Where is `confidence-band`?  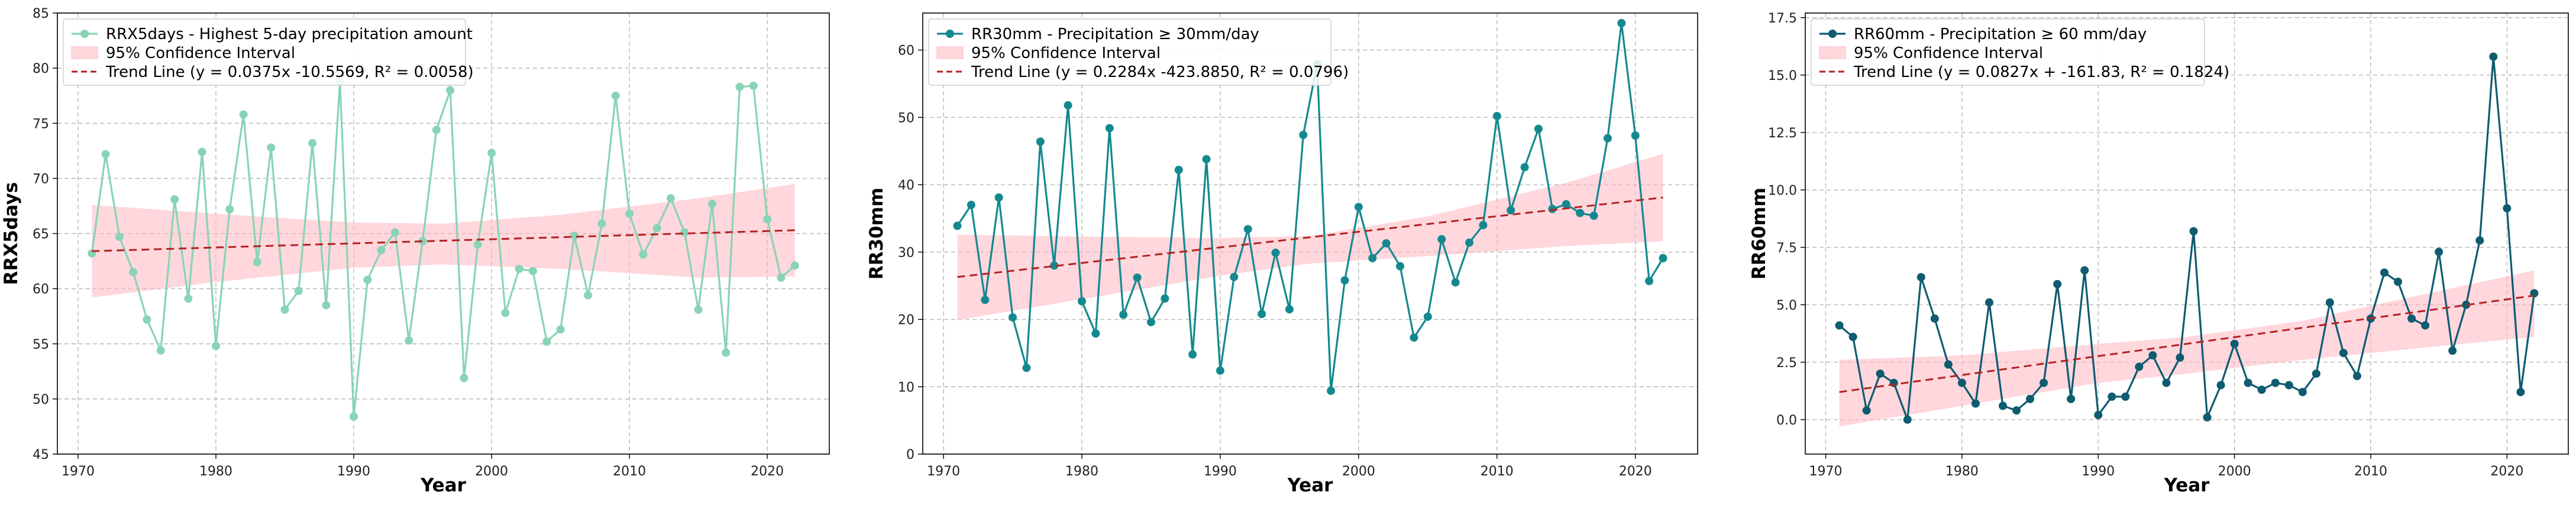 confidence-band is located at coordinates (2187, 348).